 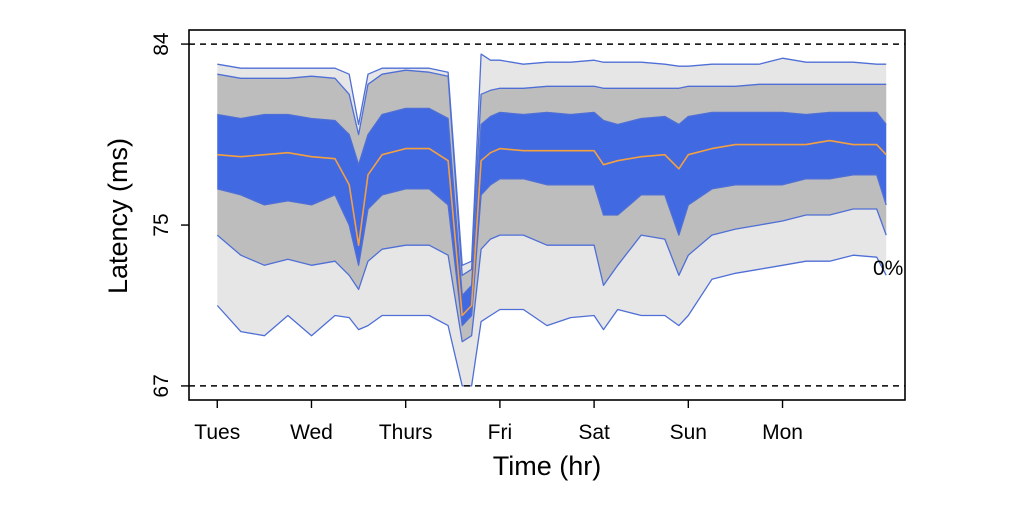 What do you see at coordinates (118, 216) in the screenshot?
I see `y-axis-title: Latency (ms)` at bounding box center [118, 216].